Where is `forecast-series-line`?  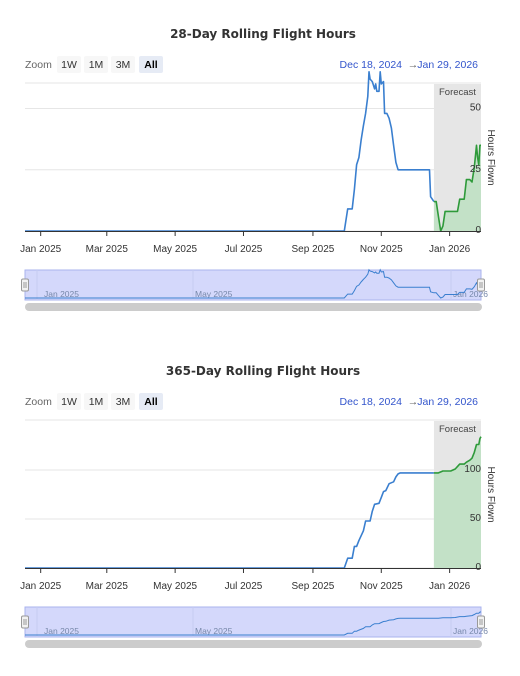 forecast-series-line is located at coordinates (457, 455).